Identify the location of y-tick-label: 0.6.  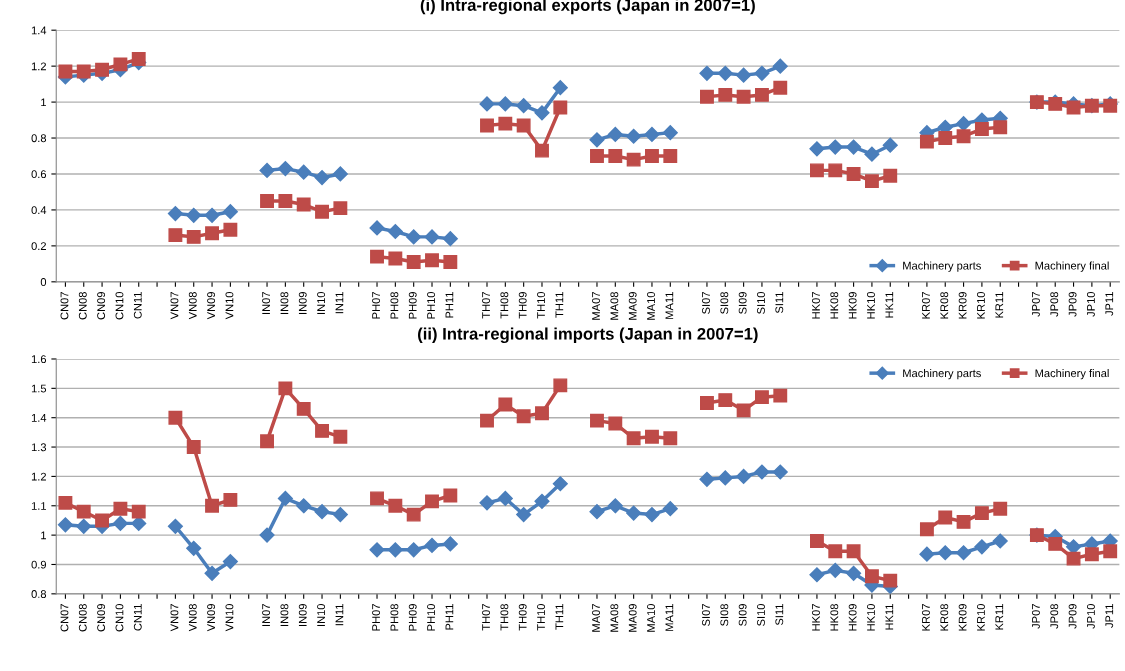
(39, 174).